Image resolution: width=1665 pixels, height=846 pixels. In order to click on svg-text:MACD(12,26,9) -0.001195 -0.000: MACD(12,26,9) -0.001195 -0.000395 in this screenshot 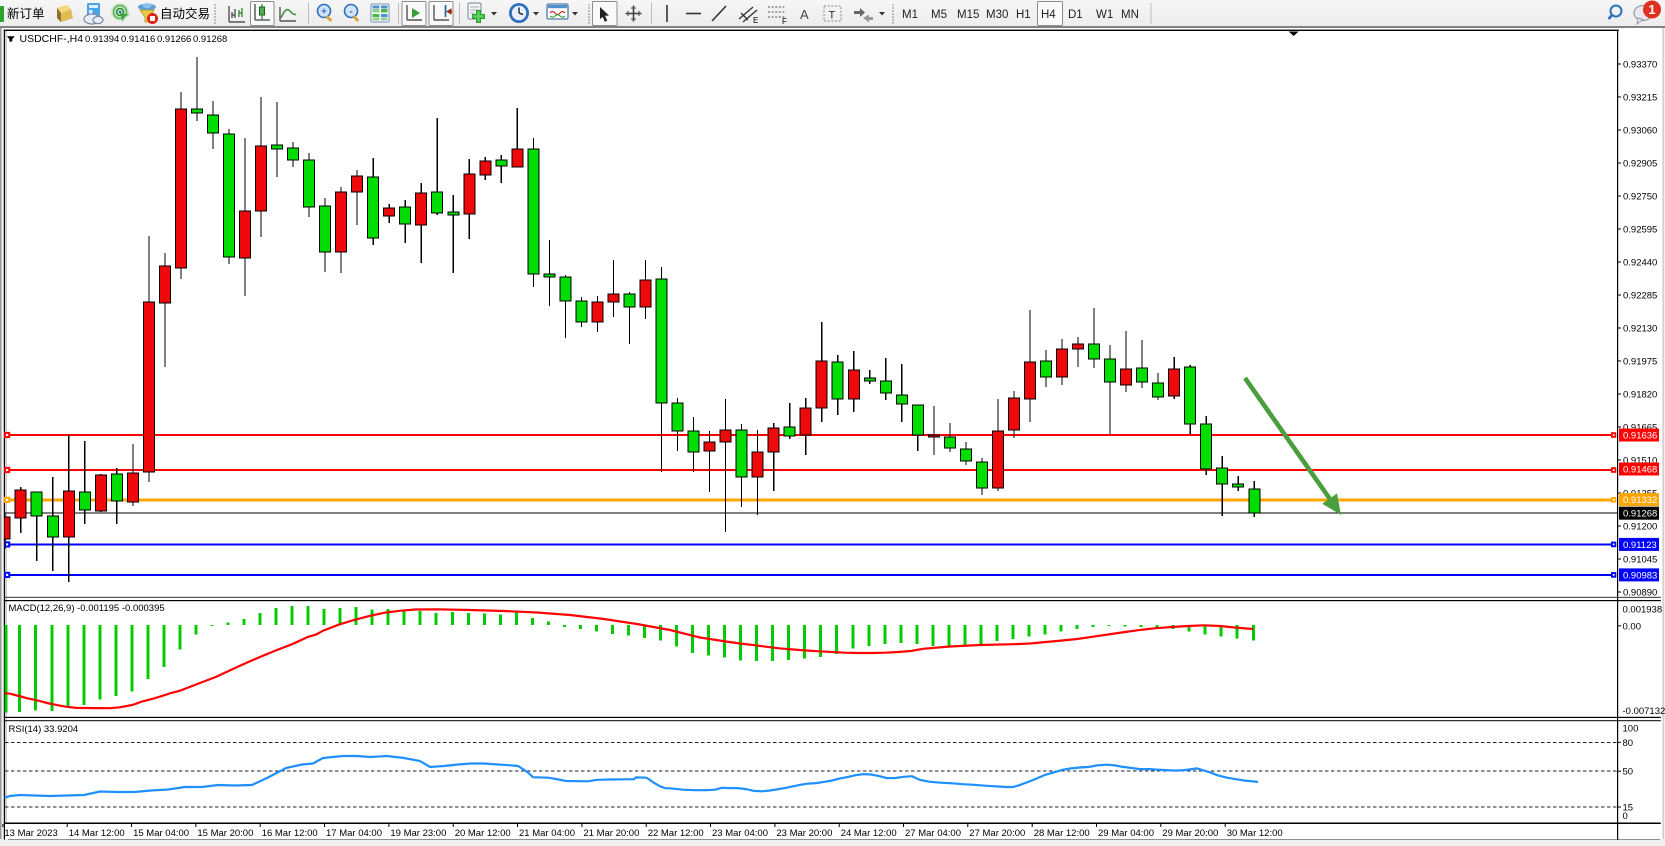, I will do `click(87, 608)`.